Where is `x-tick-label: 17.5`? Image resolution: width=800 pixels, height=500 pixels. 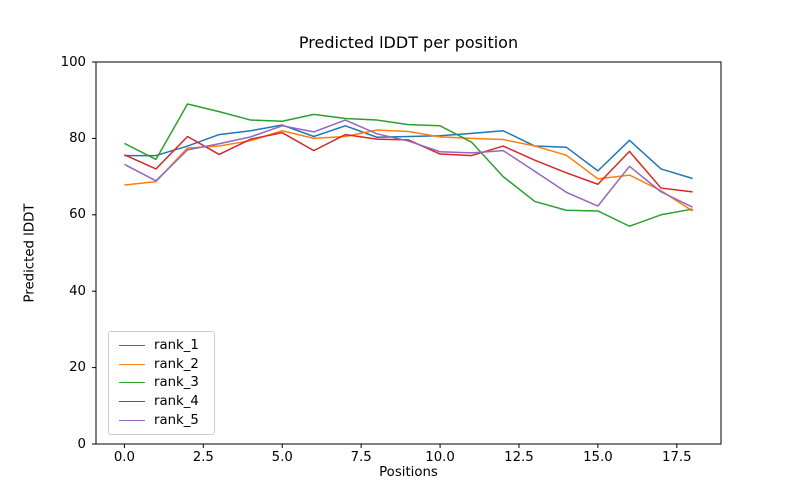
x-tick-label: 17.5 is located at coordinates (676, 457).